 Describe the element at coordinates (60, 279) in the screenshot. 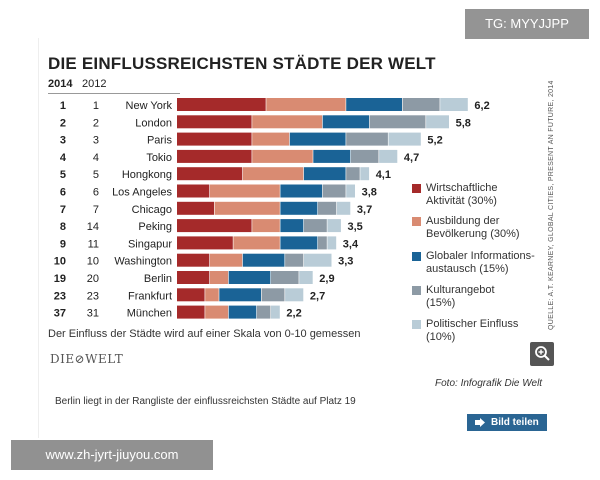

I see `rank-2014-label: 19` at that location.